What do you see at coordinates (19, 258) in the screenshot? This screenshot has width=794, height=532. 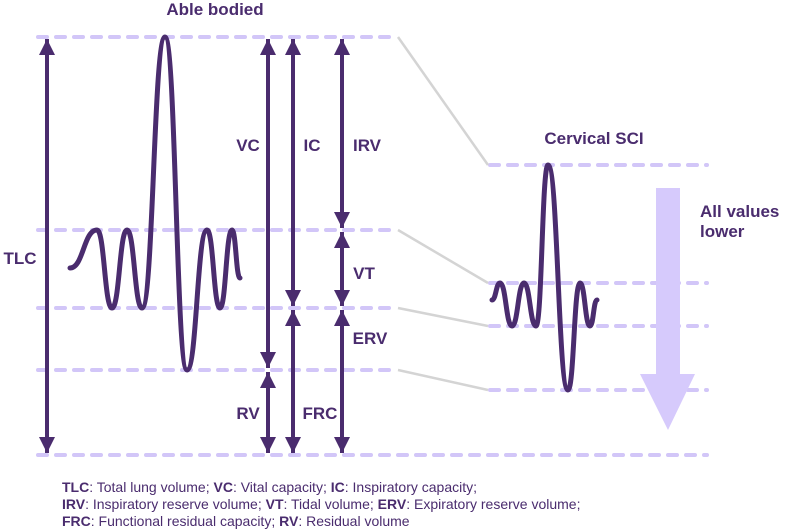 I see `label-tlc: TLC` at bounding box center [19, 258].